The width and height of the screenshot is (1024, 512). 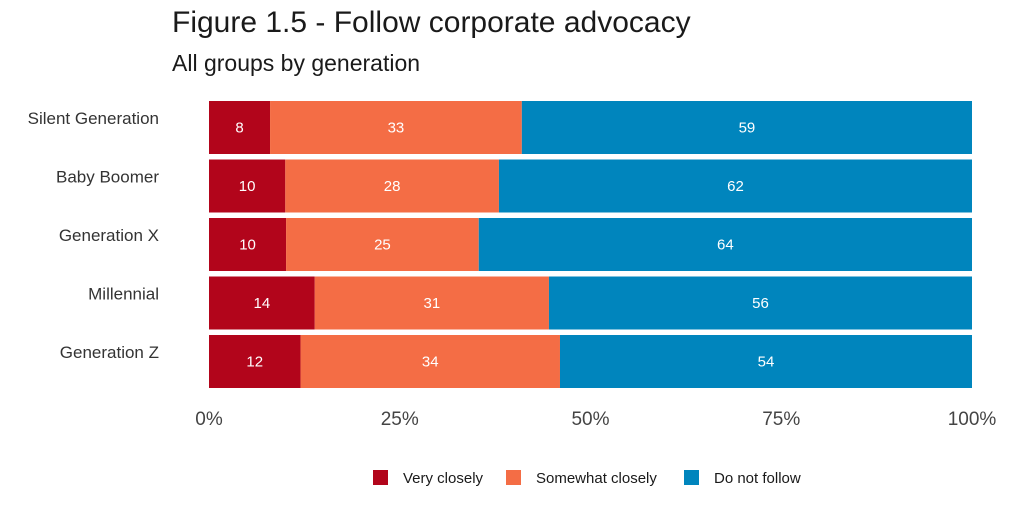 What do you see at coordinates (123, 294) in the screenshot?
I see `category-label: Millennial` at bounding box center [123, 294].